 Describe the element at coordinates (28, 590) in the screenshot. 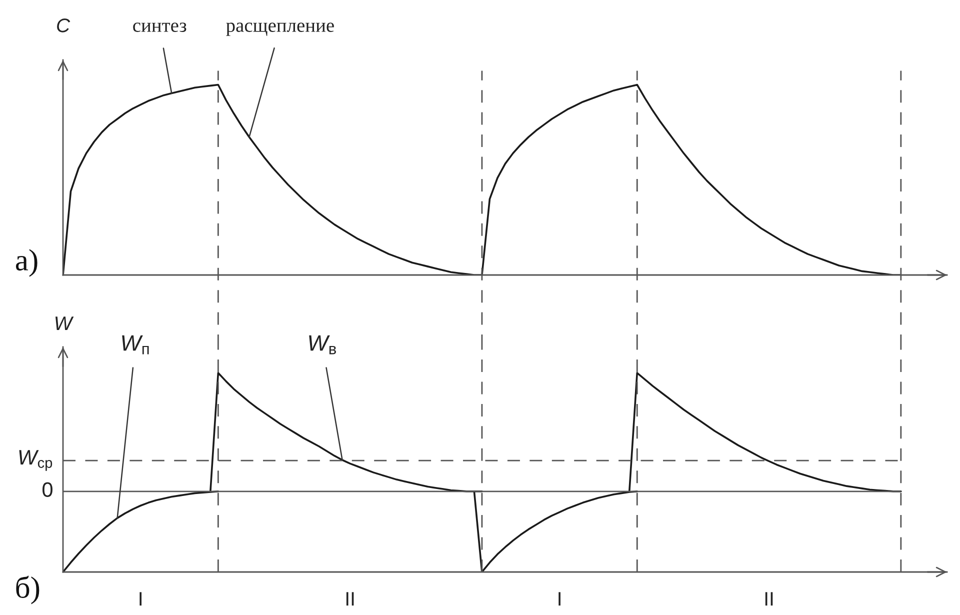

I see `text: б)` at that location.